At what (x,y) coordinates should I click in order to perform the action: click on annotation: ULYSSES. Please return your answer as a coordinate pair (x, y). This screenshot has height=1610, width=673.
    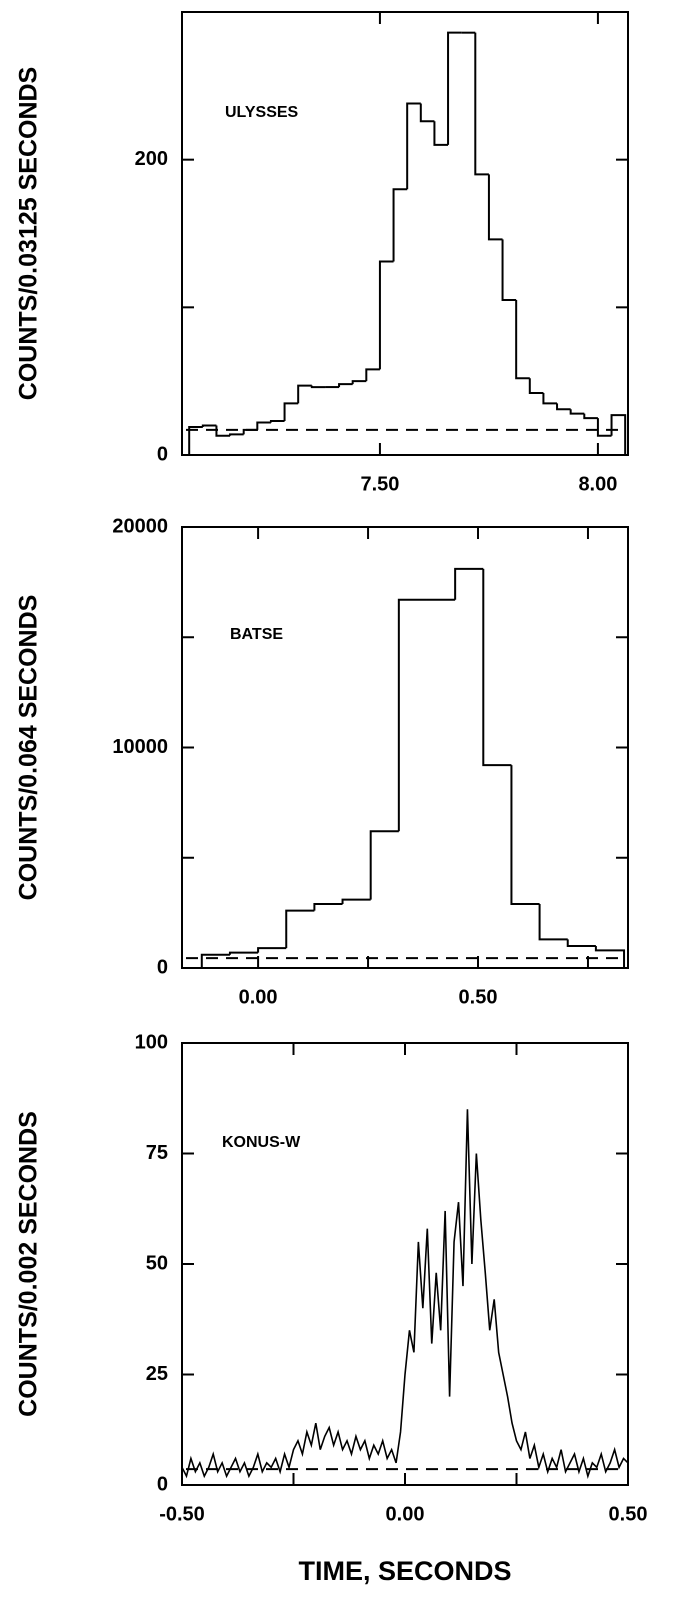
    Looking at the image, I should click on (262, 112).